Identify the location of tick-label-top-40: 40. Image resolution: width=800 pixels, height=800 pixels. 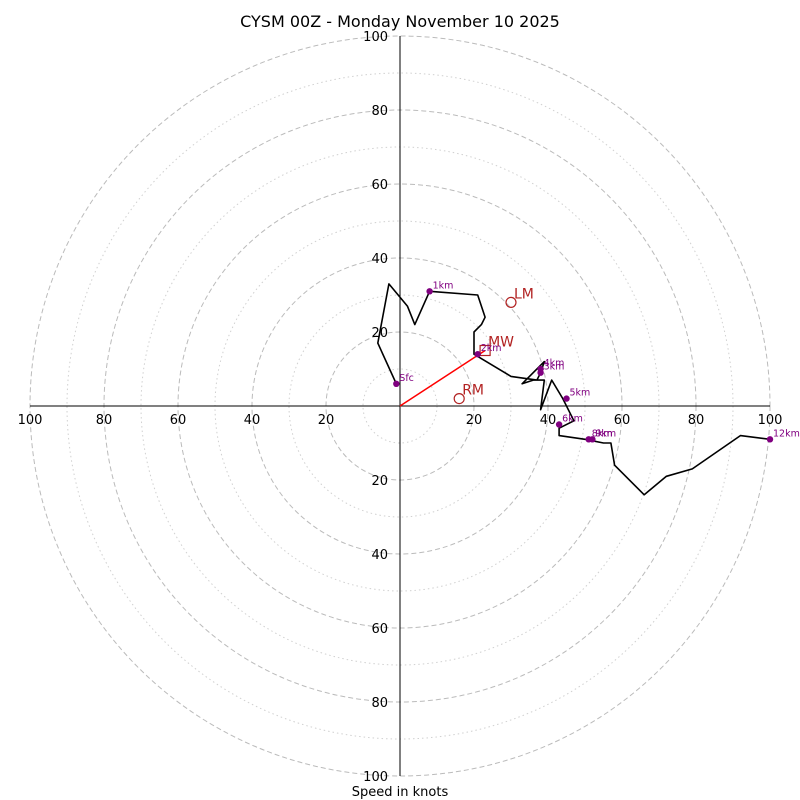
(379, 259).